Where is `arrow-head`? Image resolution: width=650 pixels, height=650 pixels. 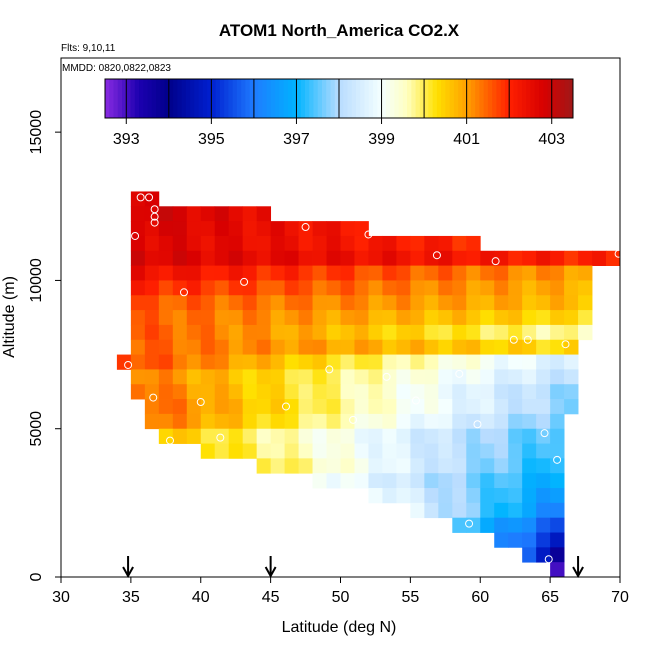
arrow-head is located at coordinates (578, 572).